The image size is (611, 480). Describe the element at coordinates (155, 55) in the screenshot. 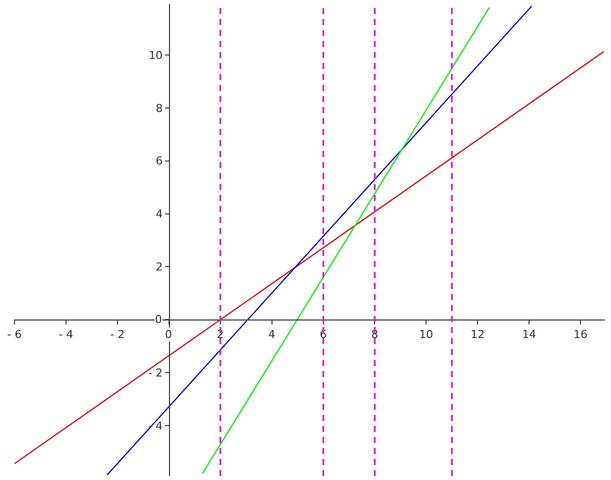

I see `y-tick-label: 10` at that location.